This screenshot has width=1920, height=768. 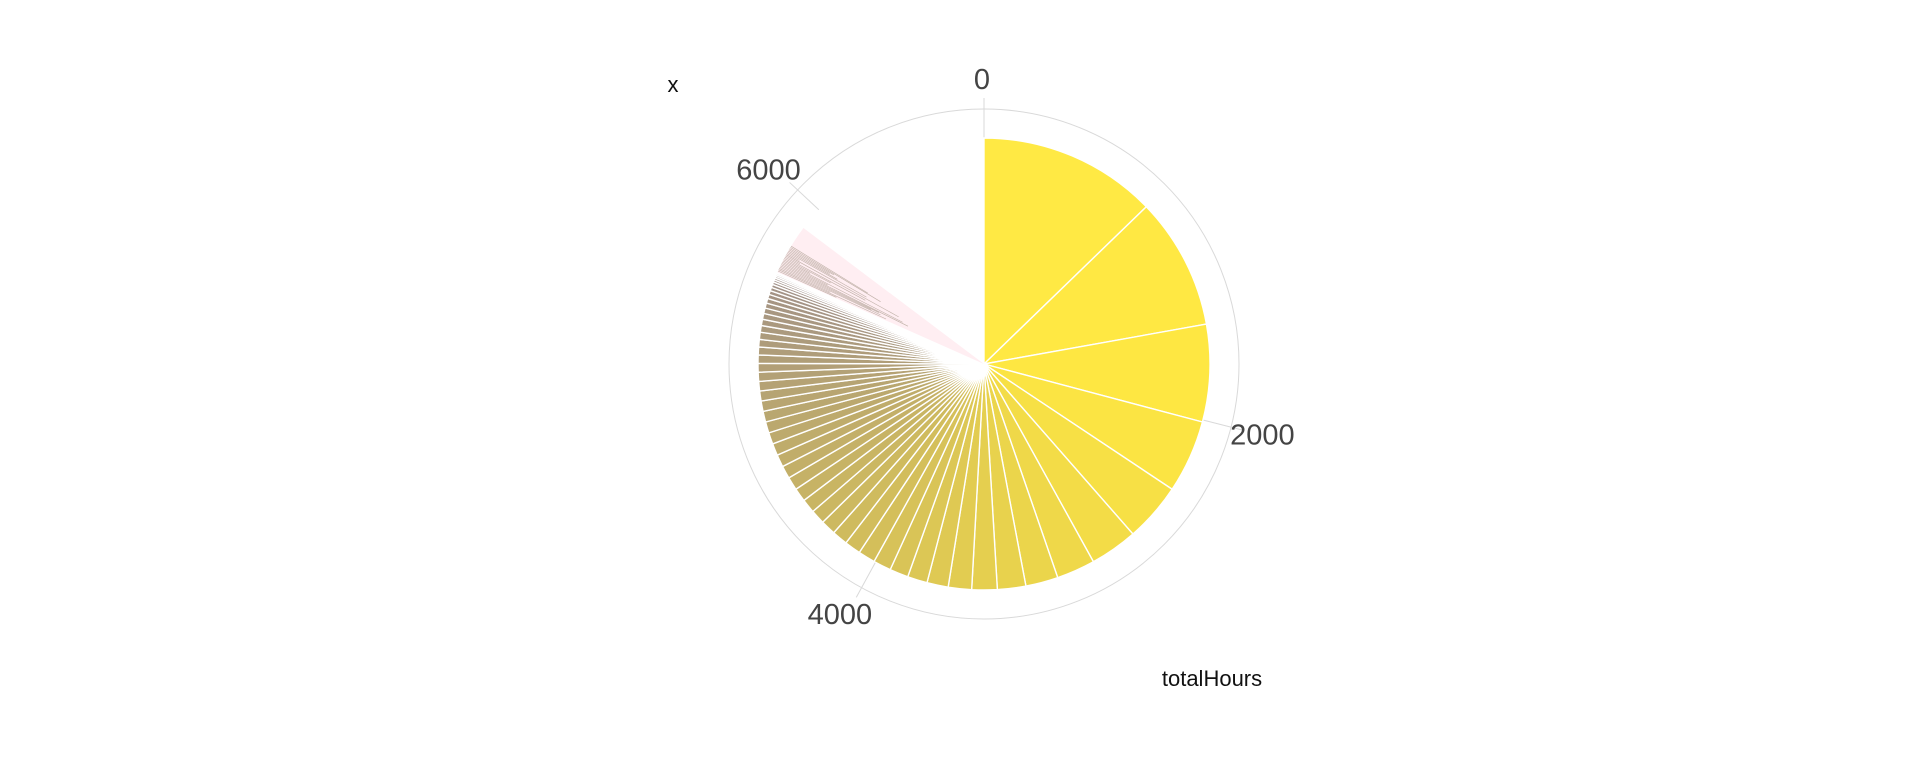 I want to click on x-axis-title: x, so click(x=673, y=84).